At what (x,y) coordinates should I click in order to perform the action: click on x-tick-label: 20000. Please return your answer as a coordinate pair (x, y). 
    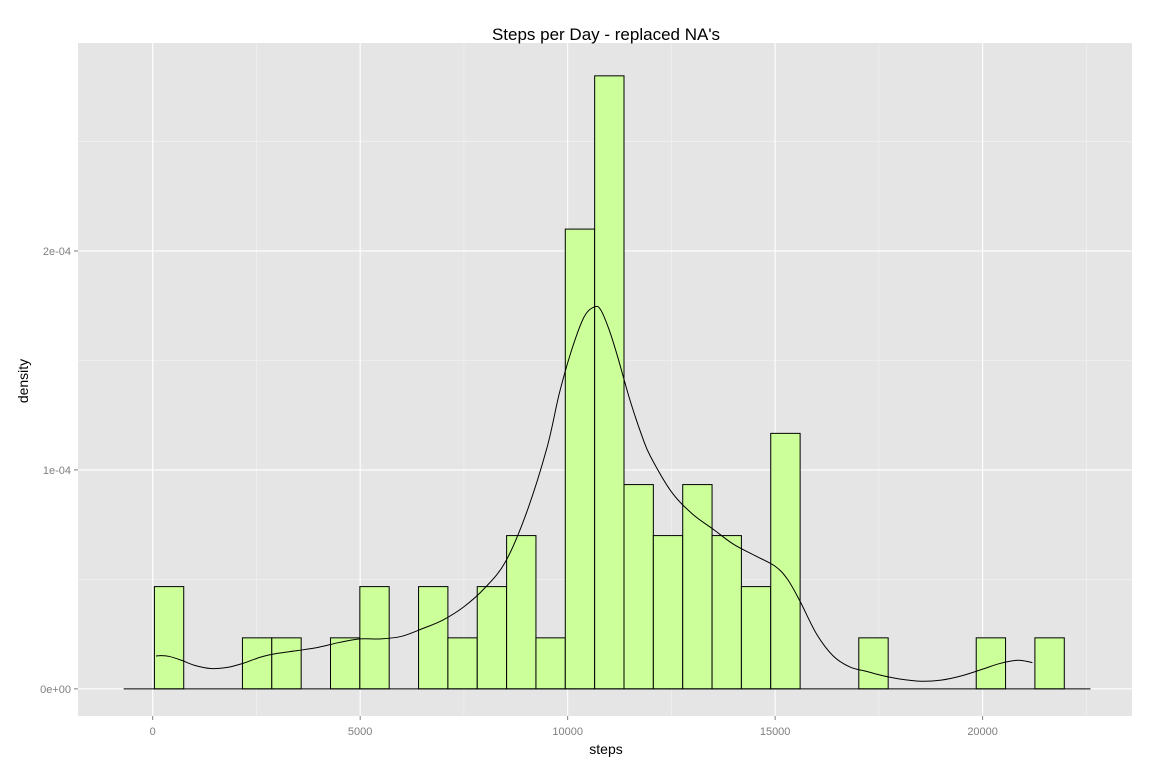
    Looking at the image, I should click on (982, 732).